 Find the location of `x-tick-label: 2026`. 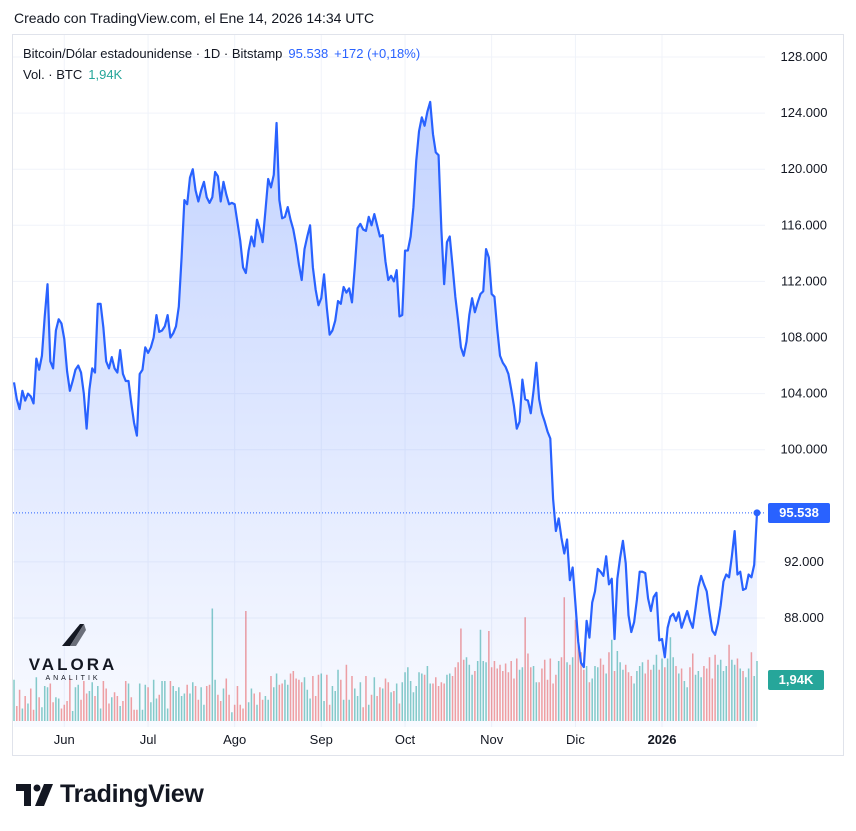

x-tick-label: 2026 is located at coordinates (662, 739).